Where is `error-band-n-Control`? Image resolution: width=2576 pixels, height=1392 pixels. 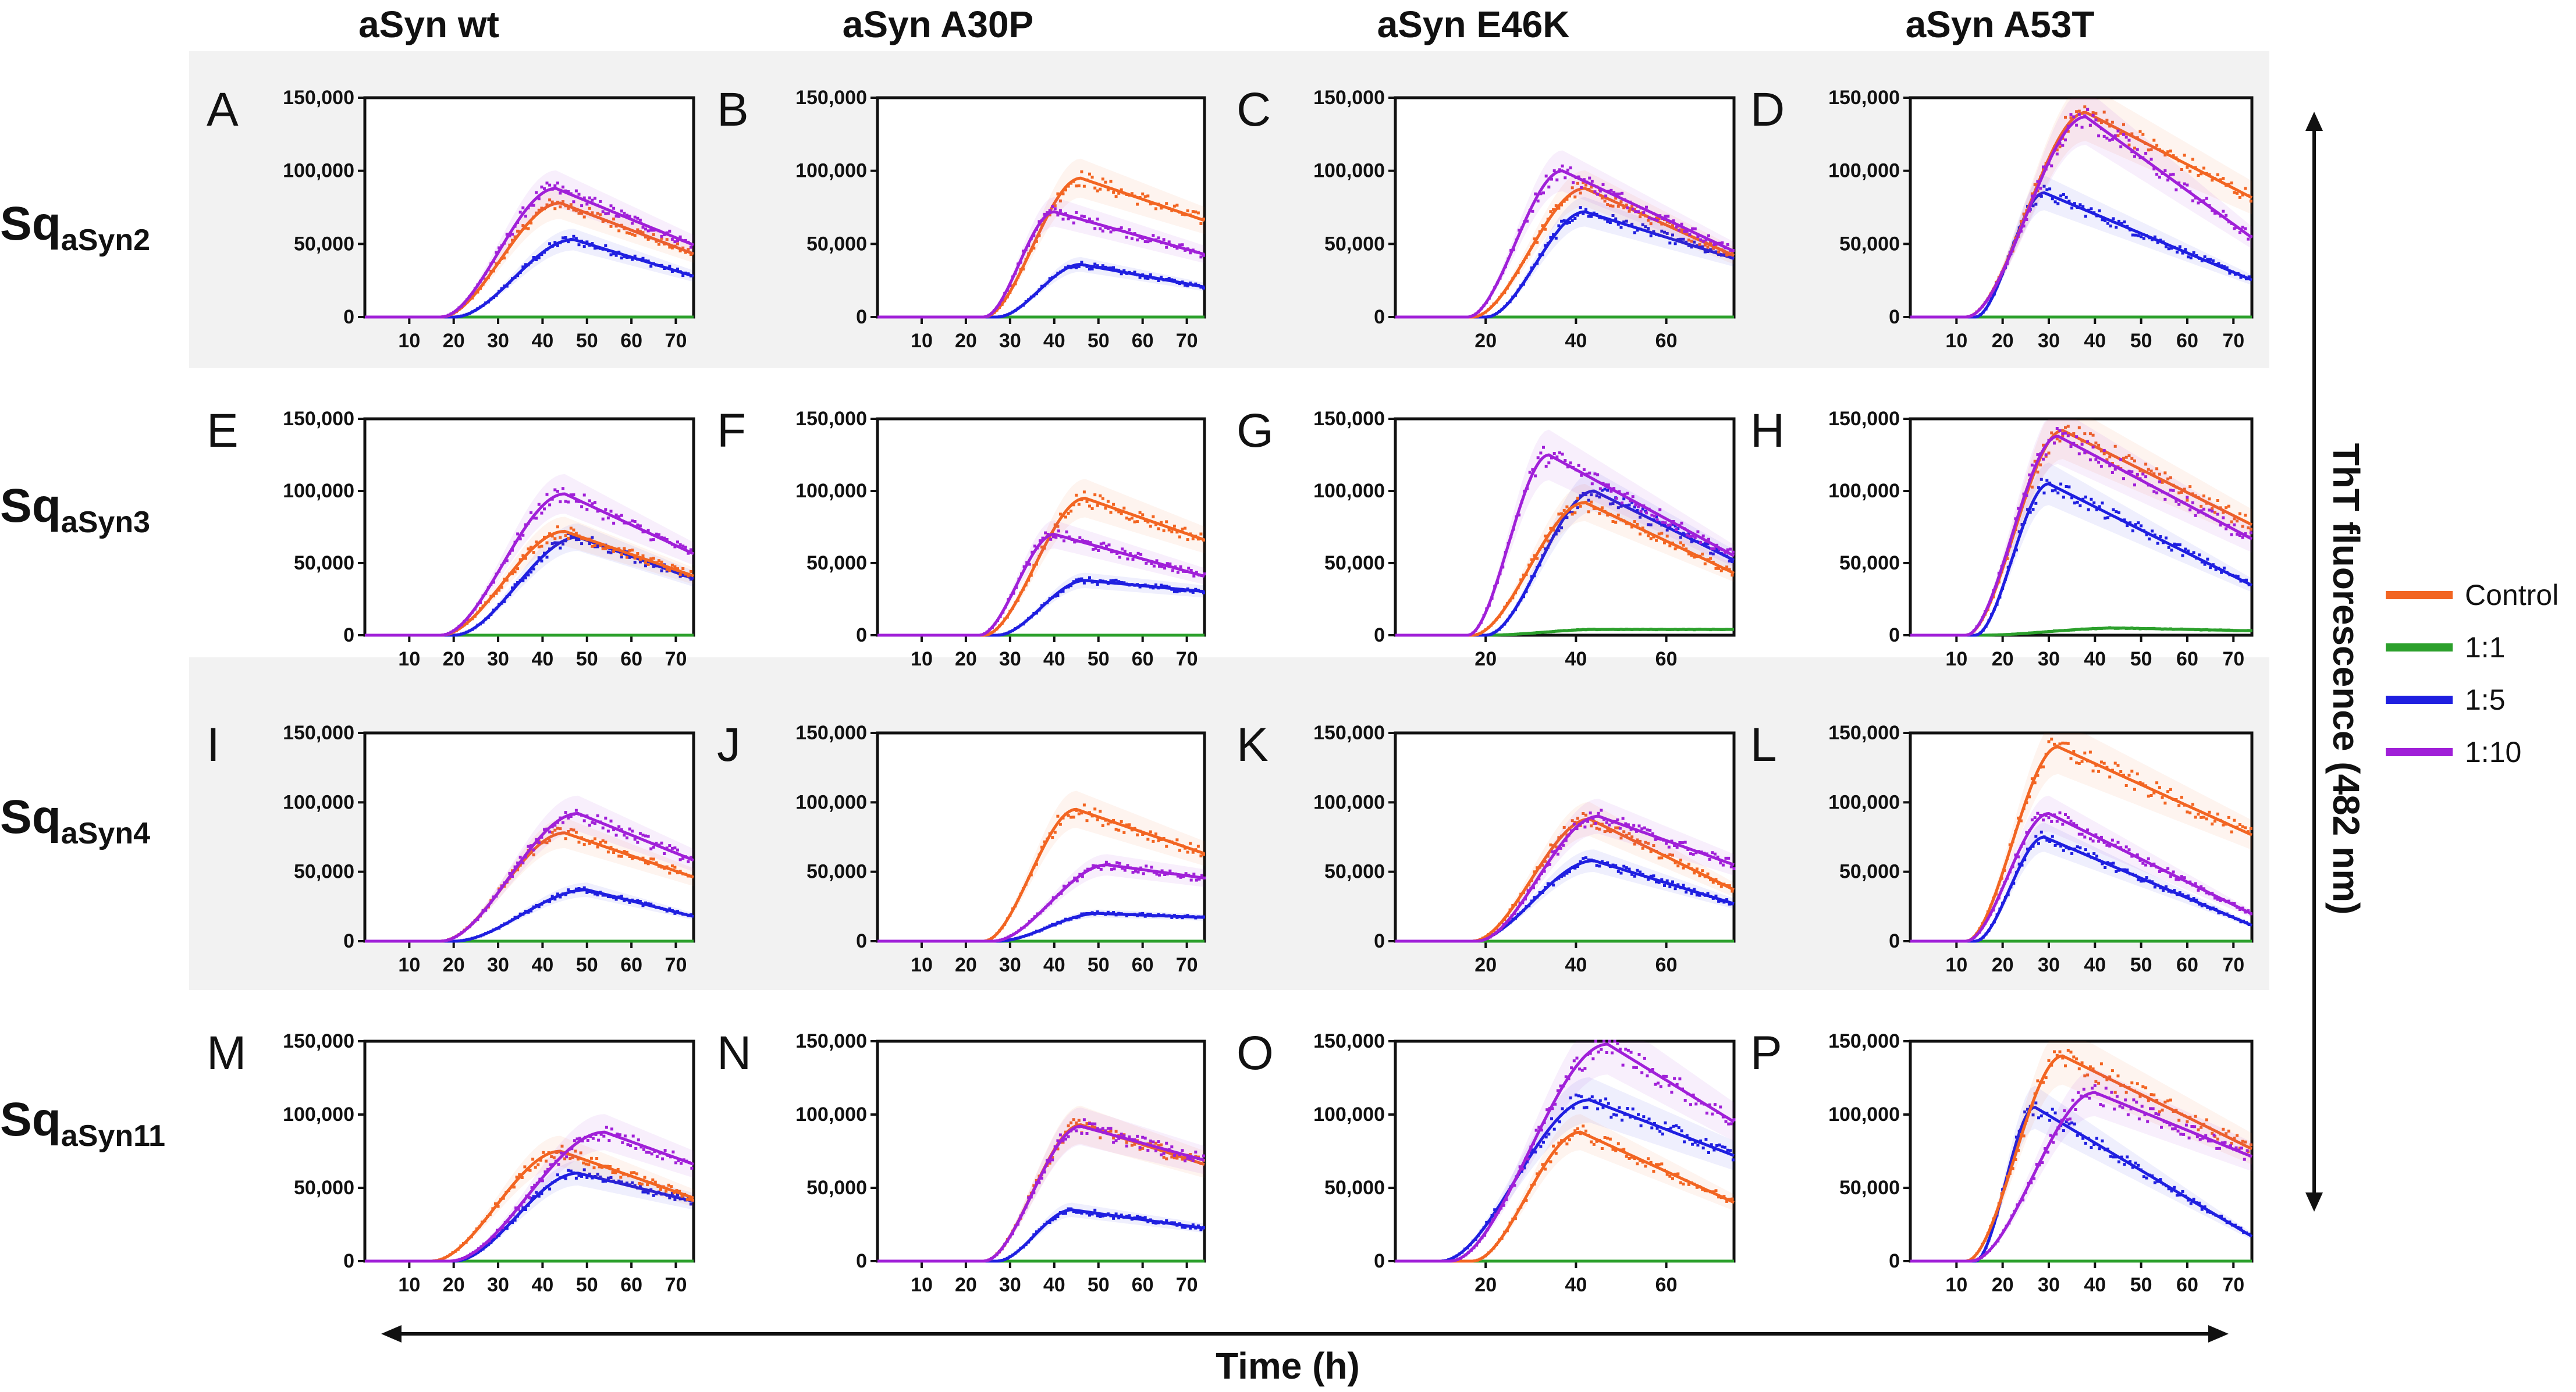
error-band-n-Control is located at coordinates (1040, 1183).